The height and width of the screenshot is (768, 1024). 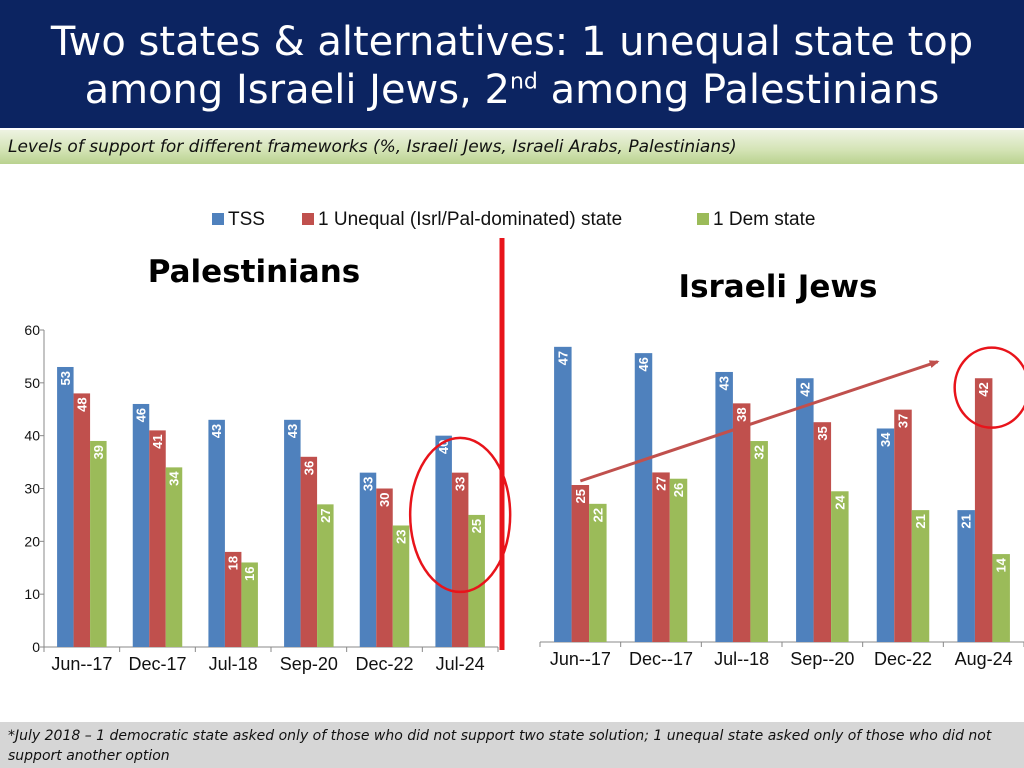 What do you see at coordinates (32, 330) in the screenshot?
I see `y-tick-label: 60` at bounding box center [32, 330].